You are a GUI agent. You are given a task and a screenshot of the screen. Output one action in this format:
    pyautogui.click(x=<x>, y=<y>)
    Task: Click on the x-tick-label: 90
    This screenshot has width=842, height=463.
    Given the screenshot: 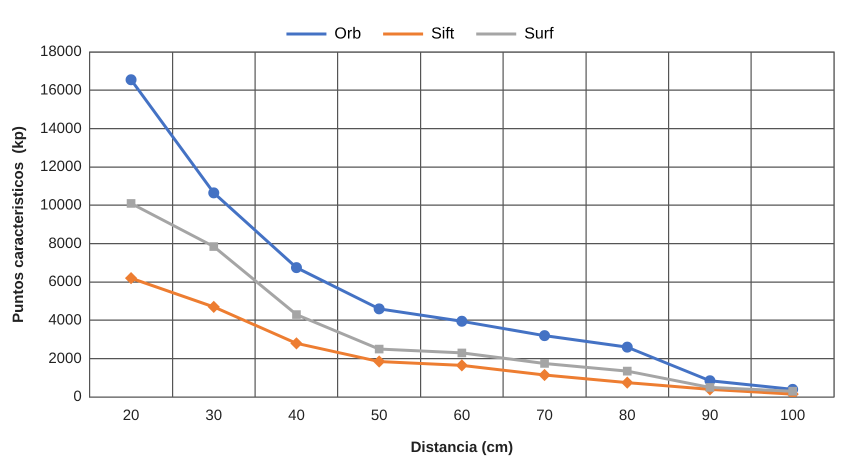 What is the action you would take?
    pyautogui.click(x=710, y=415)
    